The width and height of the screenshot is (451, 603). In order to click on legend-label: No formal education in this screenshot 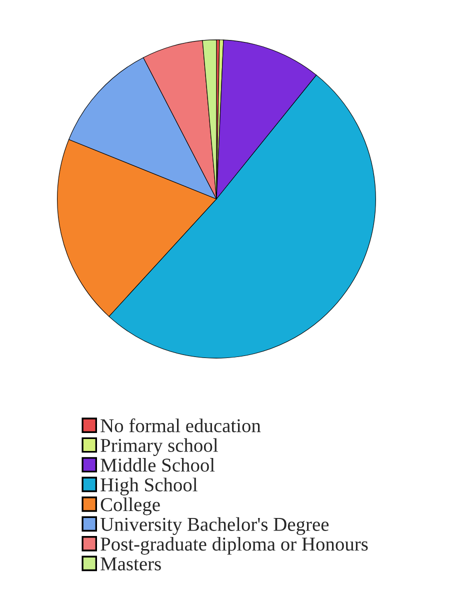, I will do `click(180, 425)`.